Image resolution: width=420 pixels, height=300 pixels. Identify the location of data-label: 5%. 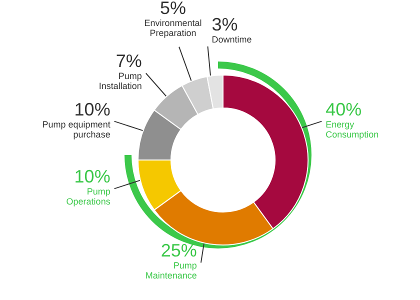
(173, 9).